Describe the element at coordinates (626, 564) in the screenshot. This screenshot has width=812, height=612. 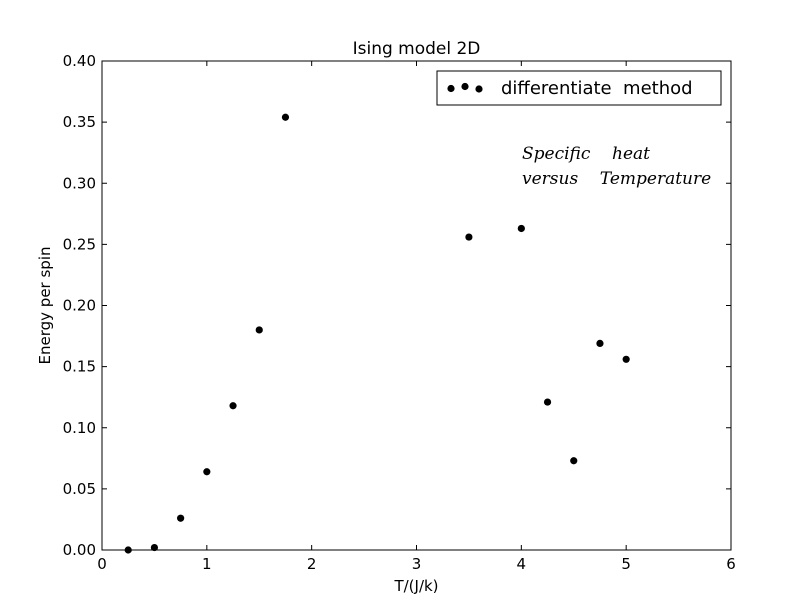
I see `x-tick-label: 5` at that location.